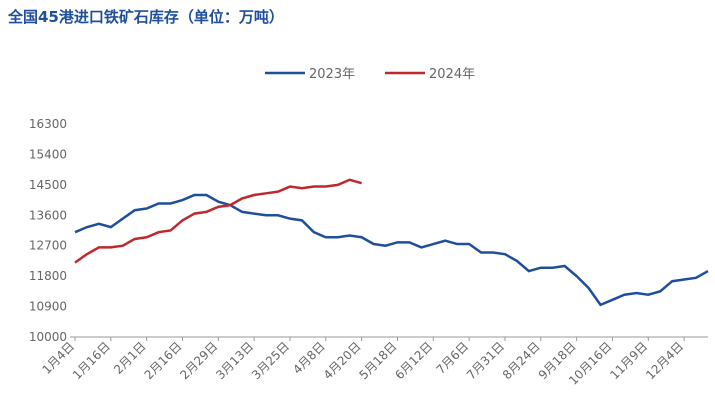 Image resolution: width=715 pixels, height=417 pixels. Describe the element at coordinates (628, 360) in the screenshot. I see `x-tick-label: 11月9日` at that location.